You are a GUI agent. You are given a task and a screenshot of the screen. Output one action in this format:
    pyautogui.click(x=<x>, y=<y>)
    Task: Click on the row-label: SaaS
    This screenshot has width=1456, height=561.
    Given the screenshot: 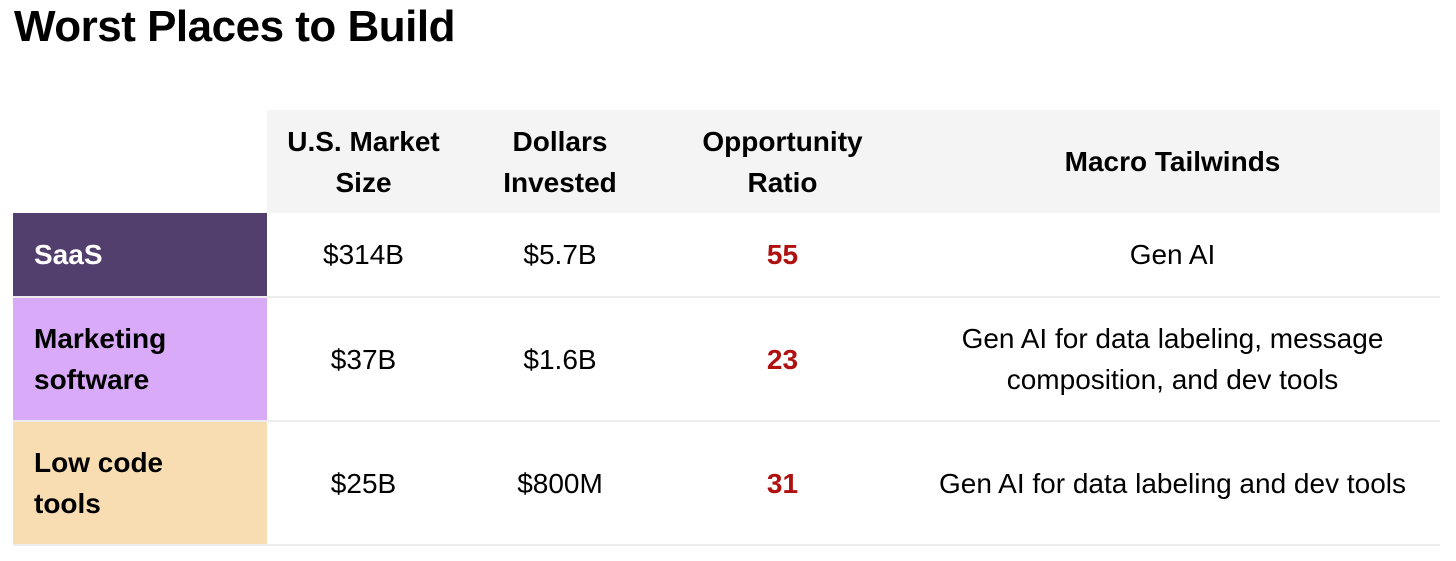 What is the action you would take?
    pyautogui.click(x=140, y=255)
    